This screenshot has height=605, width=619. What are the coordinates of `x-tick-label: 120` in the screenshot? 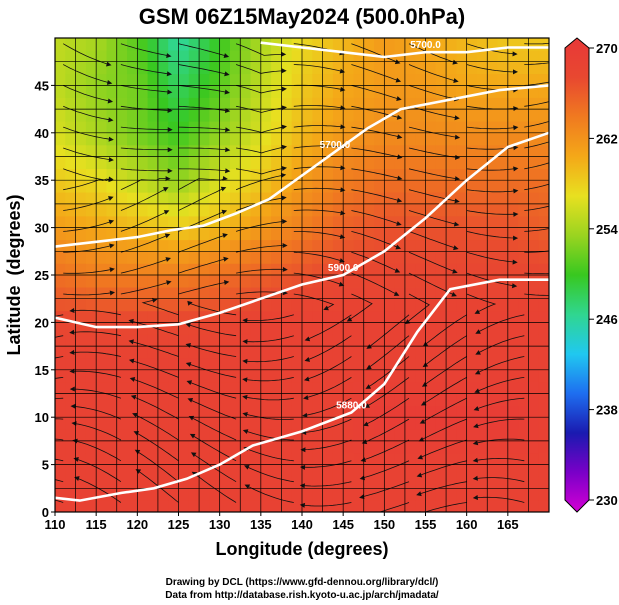 It's located at (137, 524).